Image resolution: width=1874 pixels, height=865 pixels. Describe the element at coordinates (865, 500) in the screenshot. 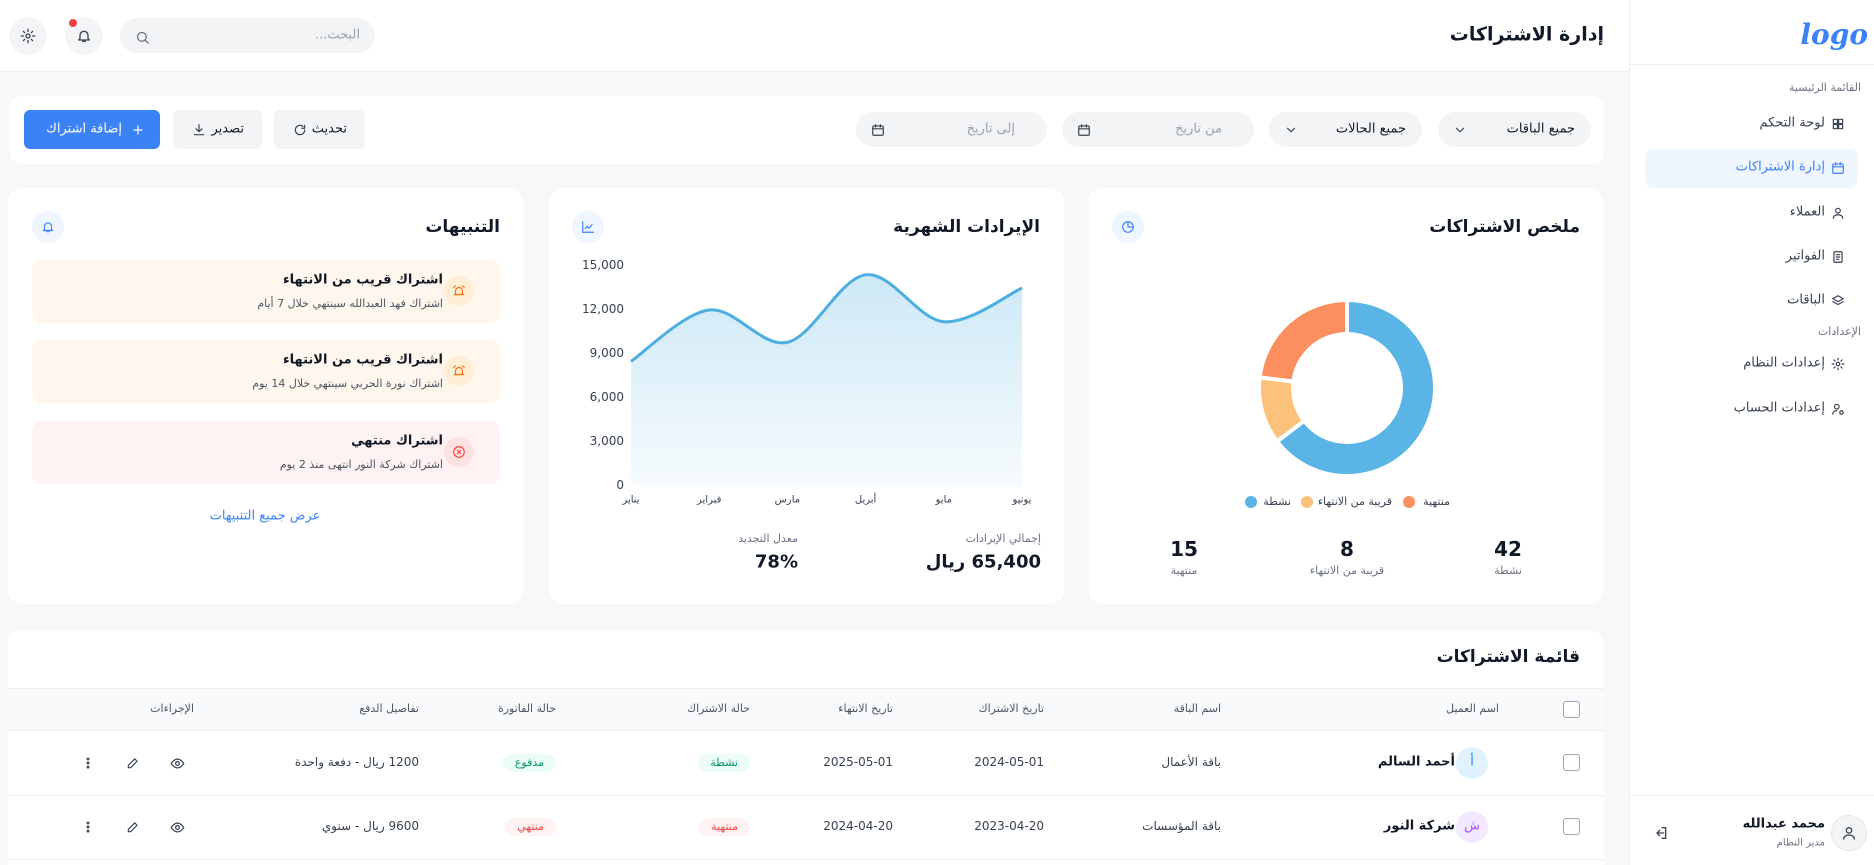

I see `x-tick-label: أبريل` at that location.